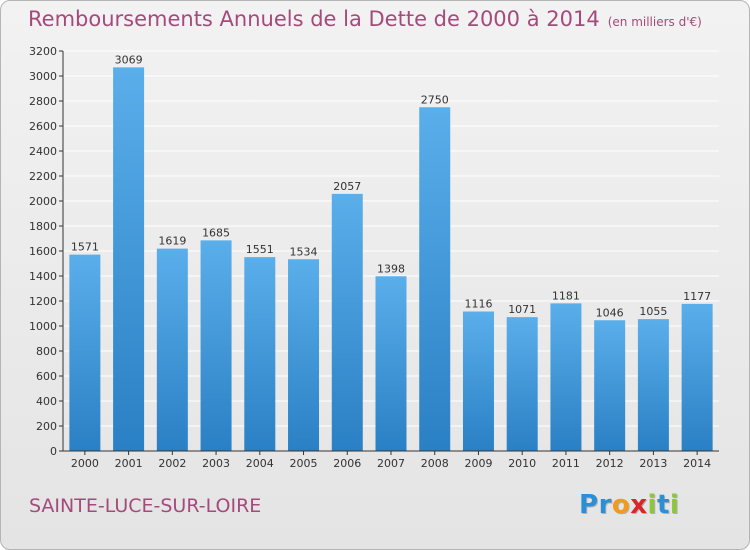  Describe the element at coordinates (639, 505) in the screenshot. I see `logo-letter: x` at that location.